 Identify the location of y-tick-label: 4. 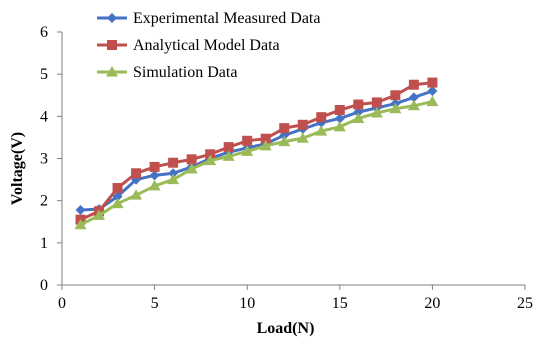
(44, 116).